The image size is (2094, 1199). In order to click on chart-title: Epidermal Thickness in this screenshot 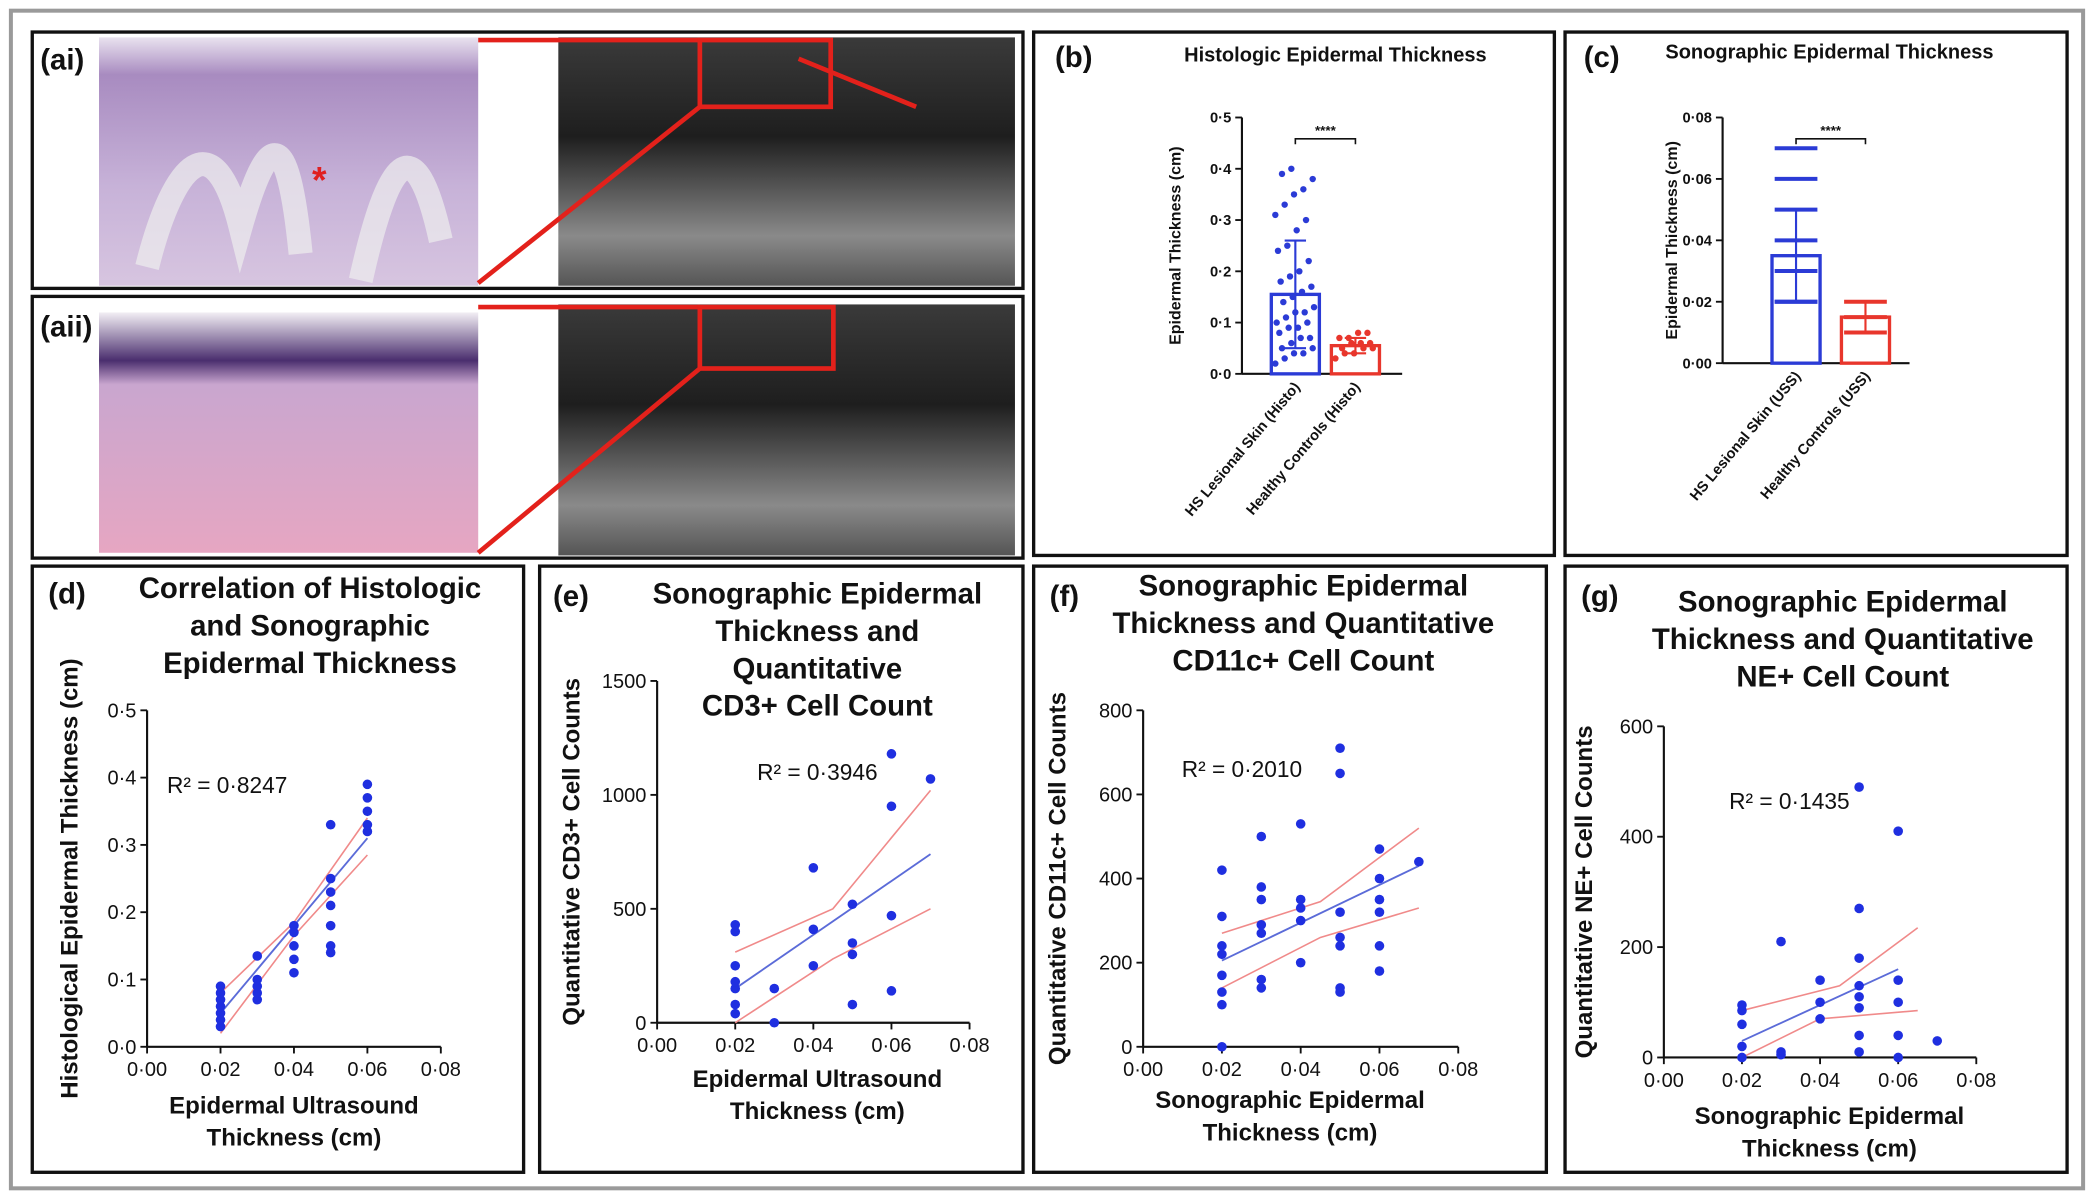, I will do `click(310, 663)`.